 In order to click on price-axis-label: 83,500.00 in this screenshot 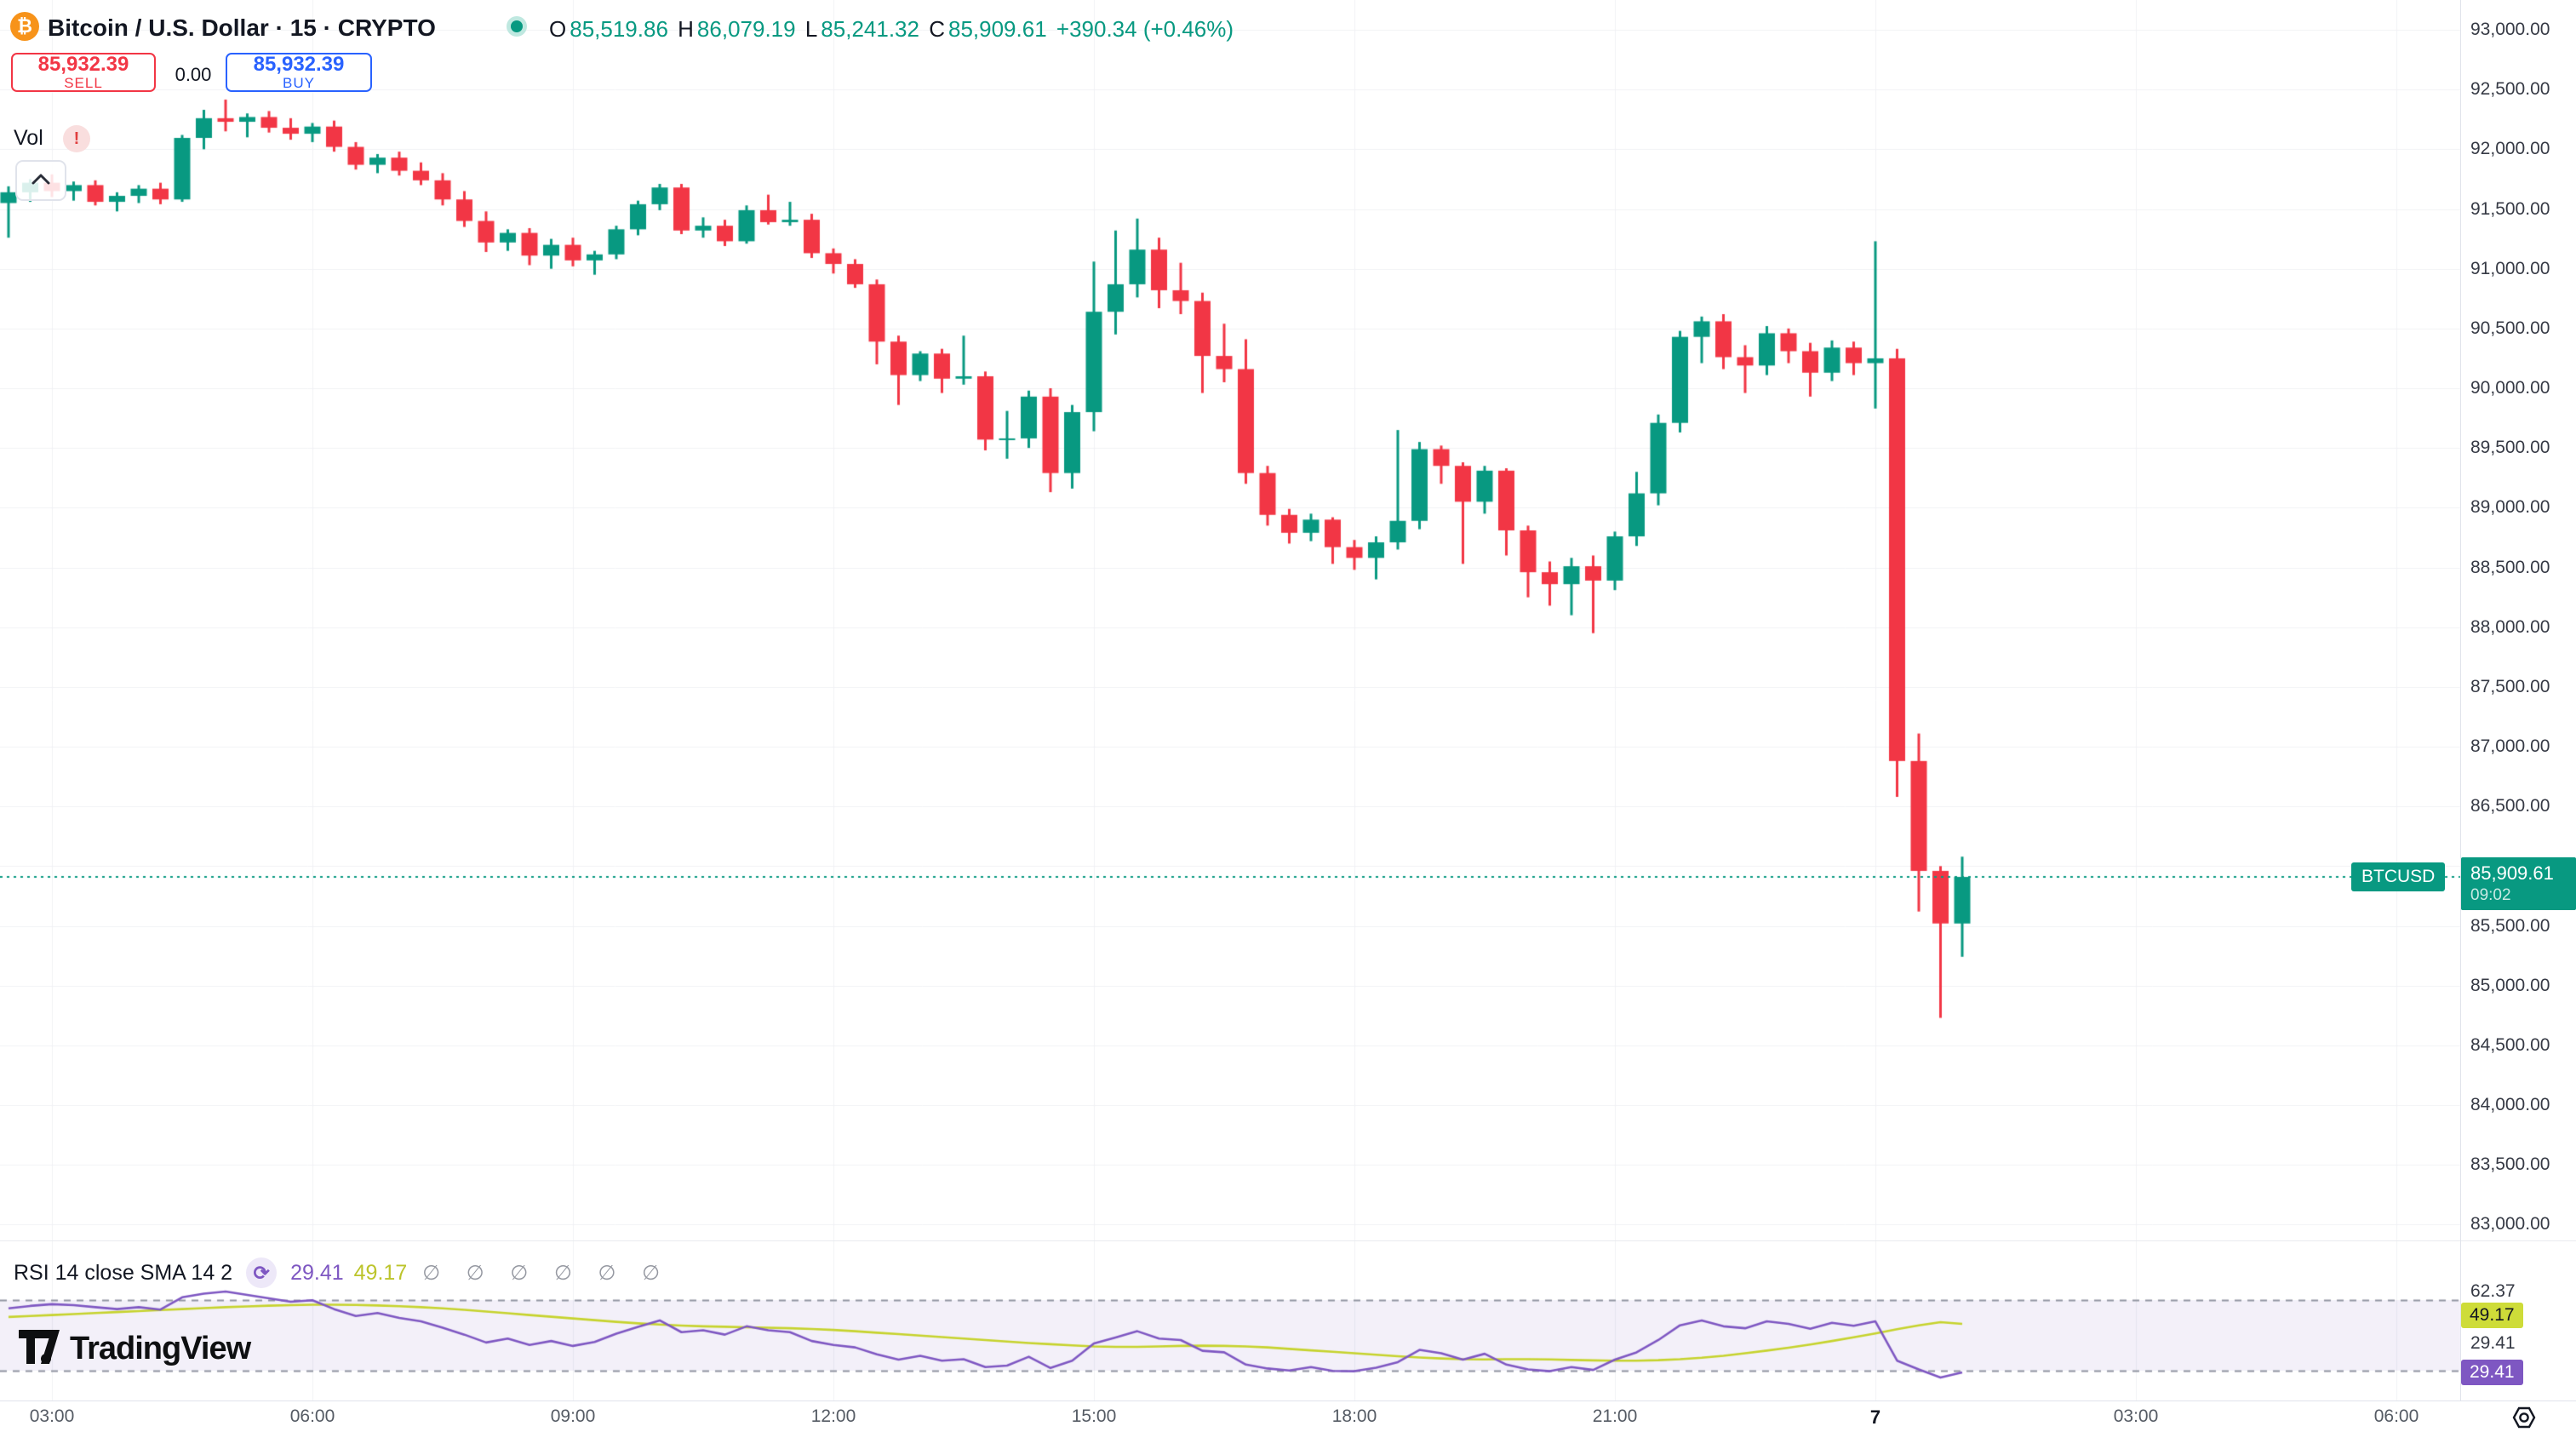, I will do `click(2510, 1164)`.